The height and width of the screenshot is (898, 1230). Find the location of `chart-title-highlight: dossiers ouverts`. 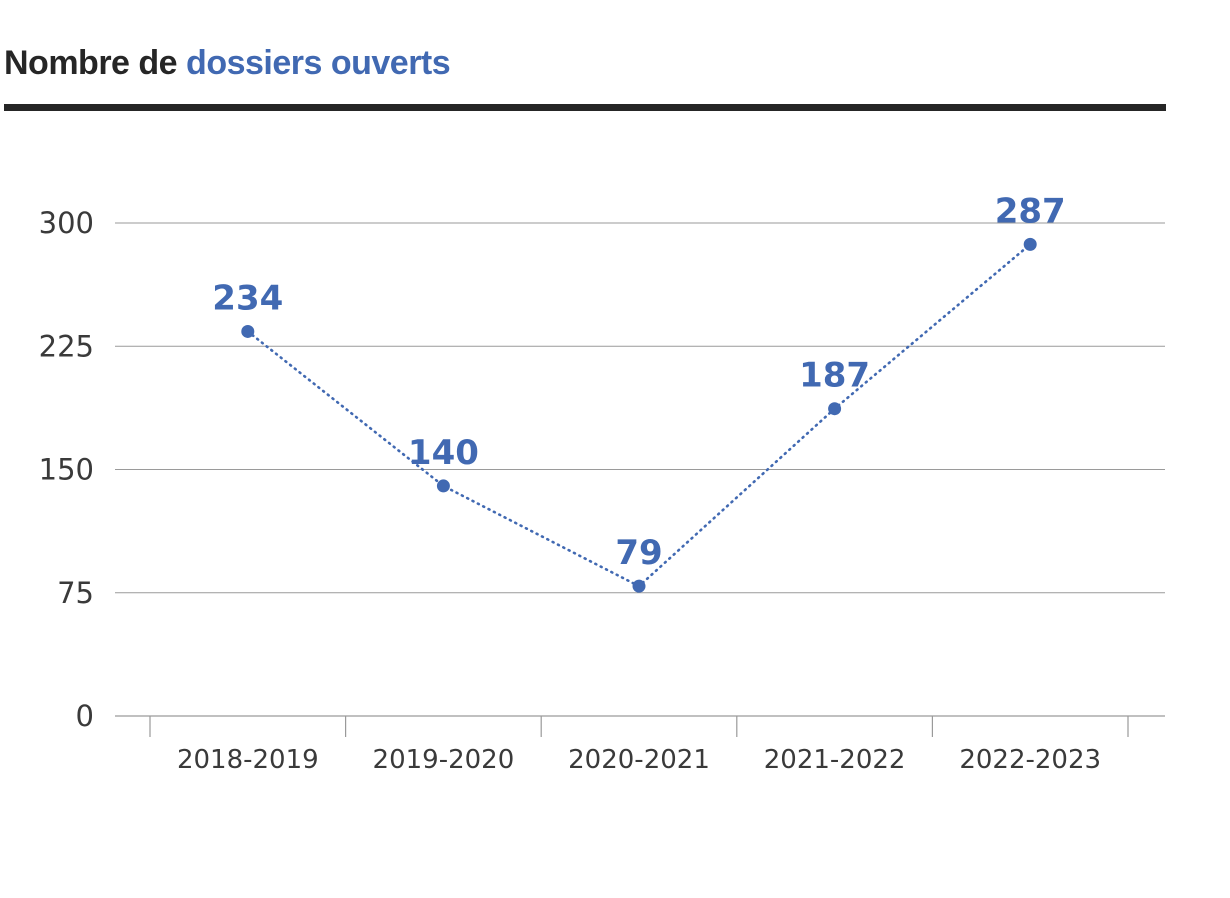

chart-title-highlight: dossiers ouverts is located at coordinates (318, 63).